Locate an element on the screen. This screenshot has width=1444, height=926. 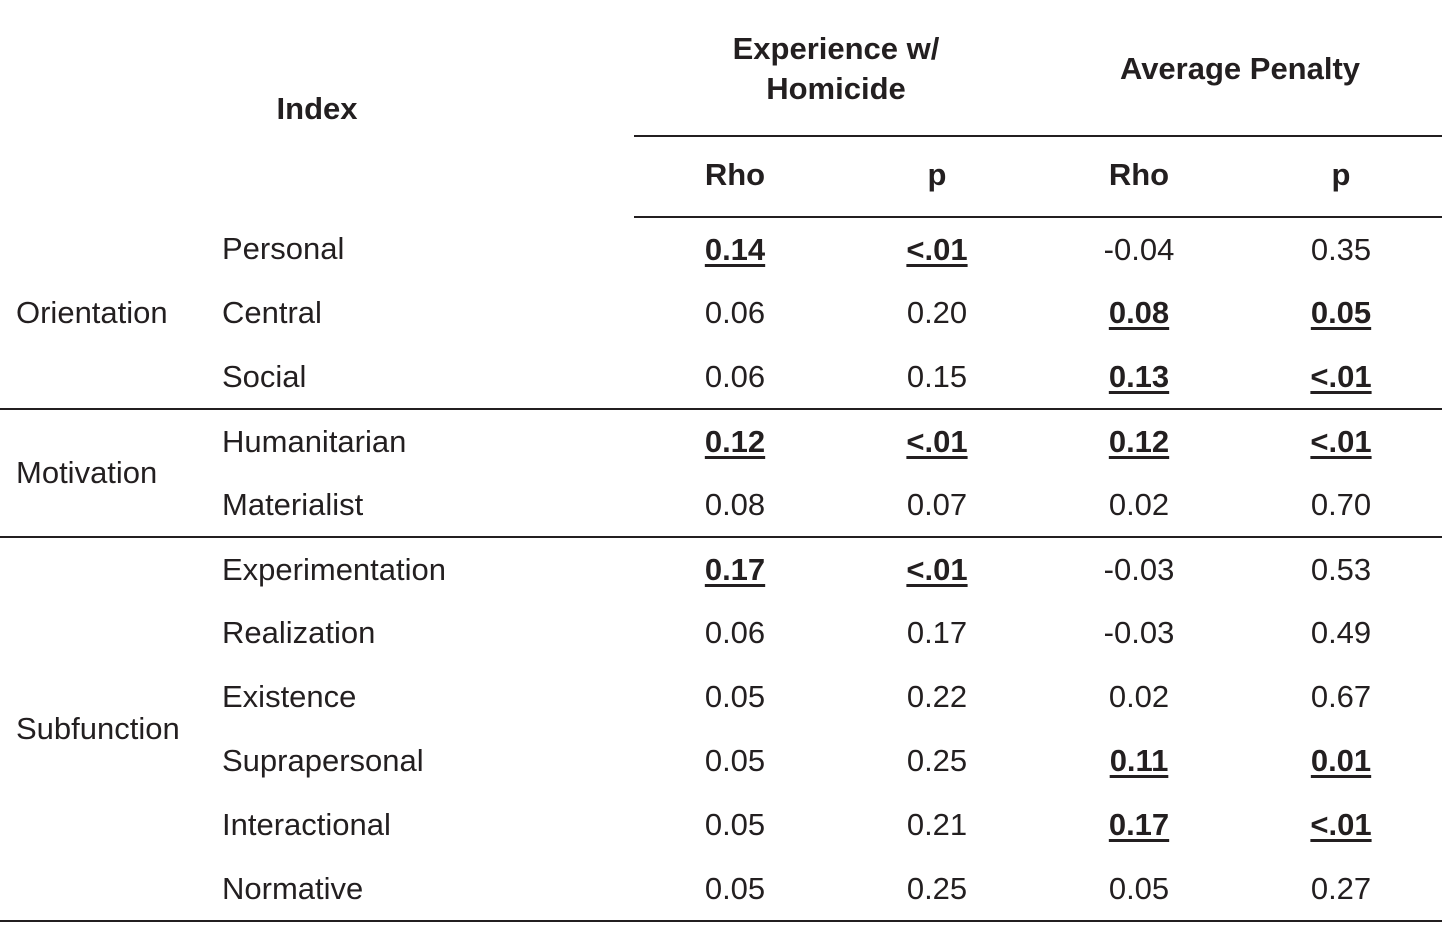
value-text: 0.20 is located at coordinates (937, 312).